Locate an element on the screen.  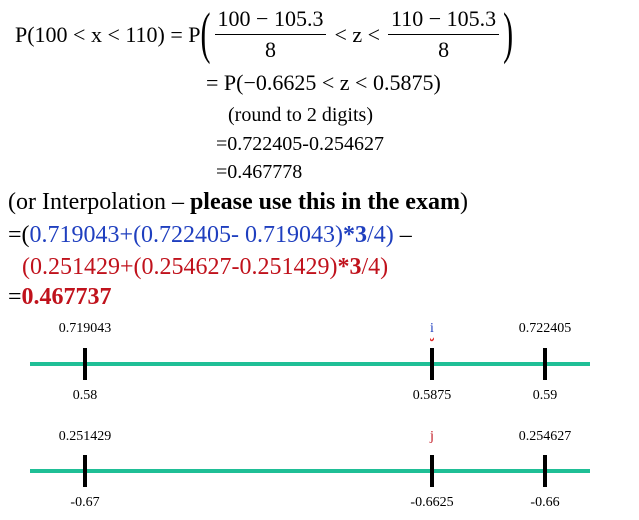
top-label: 0.722405 is located at coordinates (545, 328).